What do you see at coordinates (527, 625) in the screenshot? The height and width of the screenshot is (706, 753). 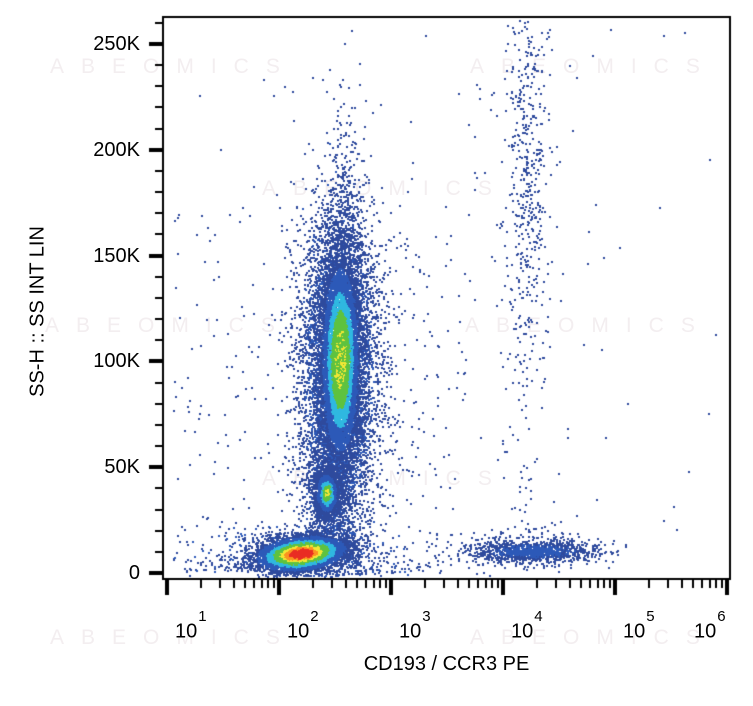 I see `x-tick-label: 10⁴` at bounding box center [527, 625].